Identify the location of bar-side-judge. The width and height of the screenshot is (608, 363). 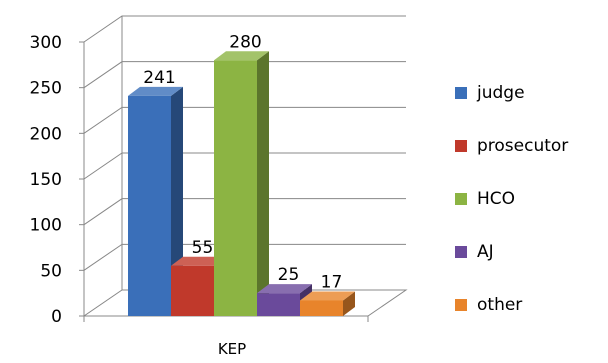
(177, 201).